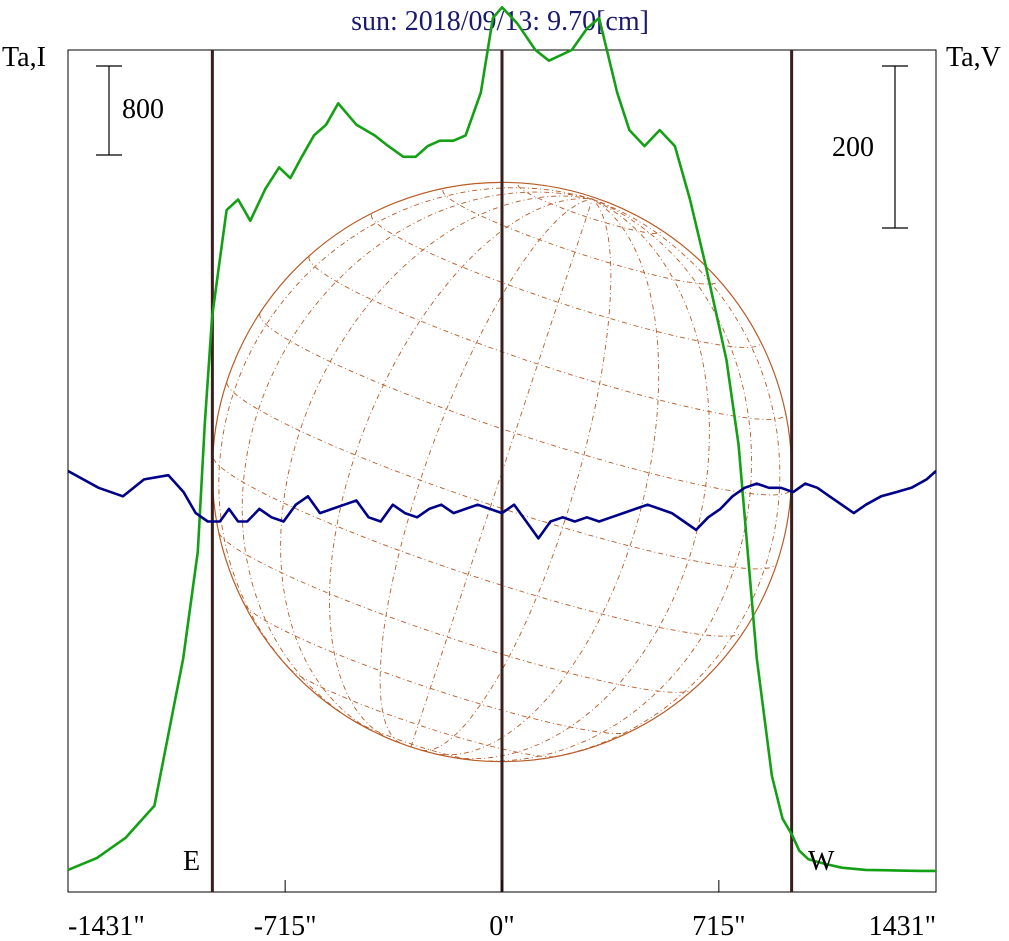 The image size is (1009, 941). Describe the element at coordinates (853, 147) in the screenshot. I see `polarization-scale-label: 200` at that location.